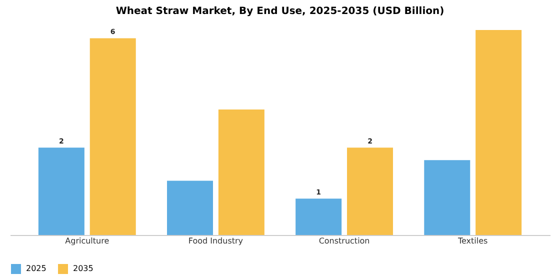 The width and height of the screenshot is (560, 280). Describe the element at coordinates (216, 241) in the screenshot. I see `x-tick-label: Food Industry` at that location.